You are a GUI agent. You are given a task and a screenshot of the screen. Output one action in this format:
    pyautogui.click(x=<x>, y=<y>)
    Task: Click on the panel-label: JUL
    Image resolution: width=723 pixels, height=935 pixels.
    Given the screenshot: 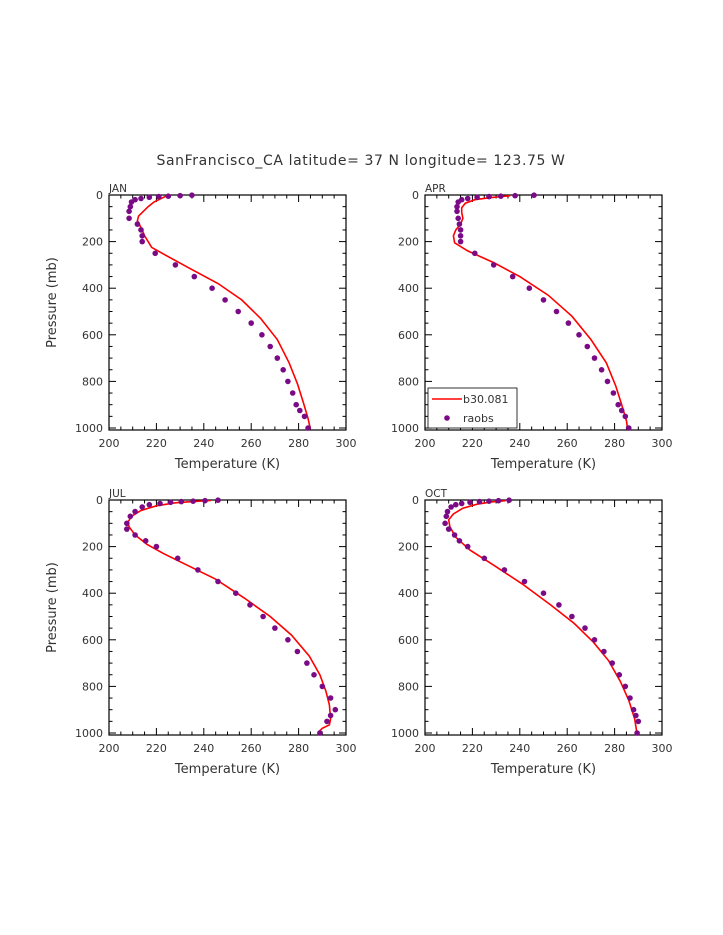 What is the action you would take?
    pyautogui.click(x=117, y=494)
    